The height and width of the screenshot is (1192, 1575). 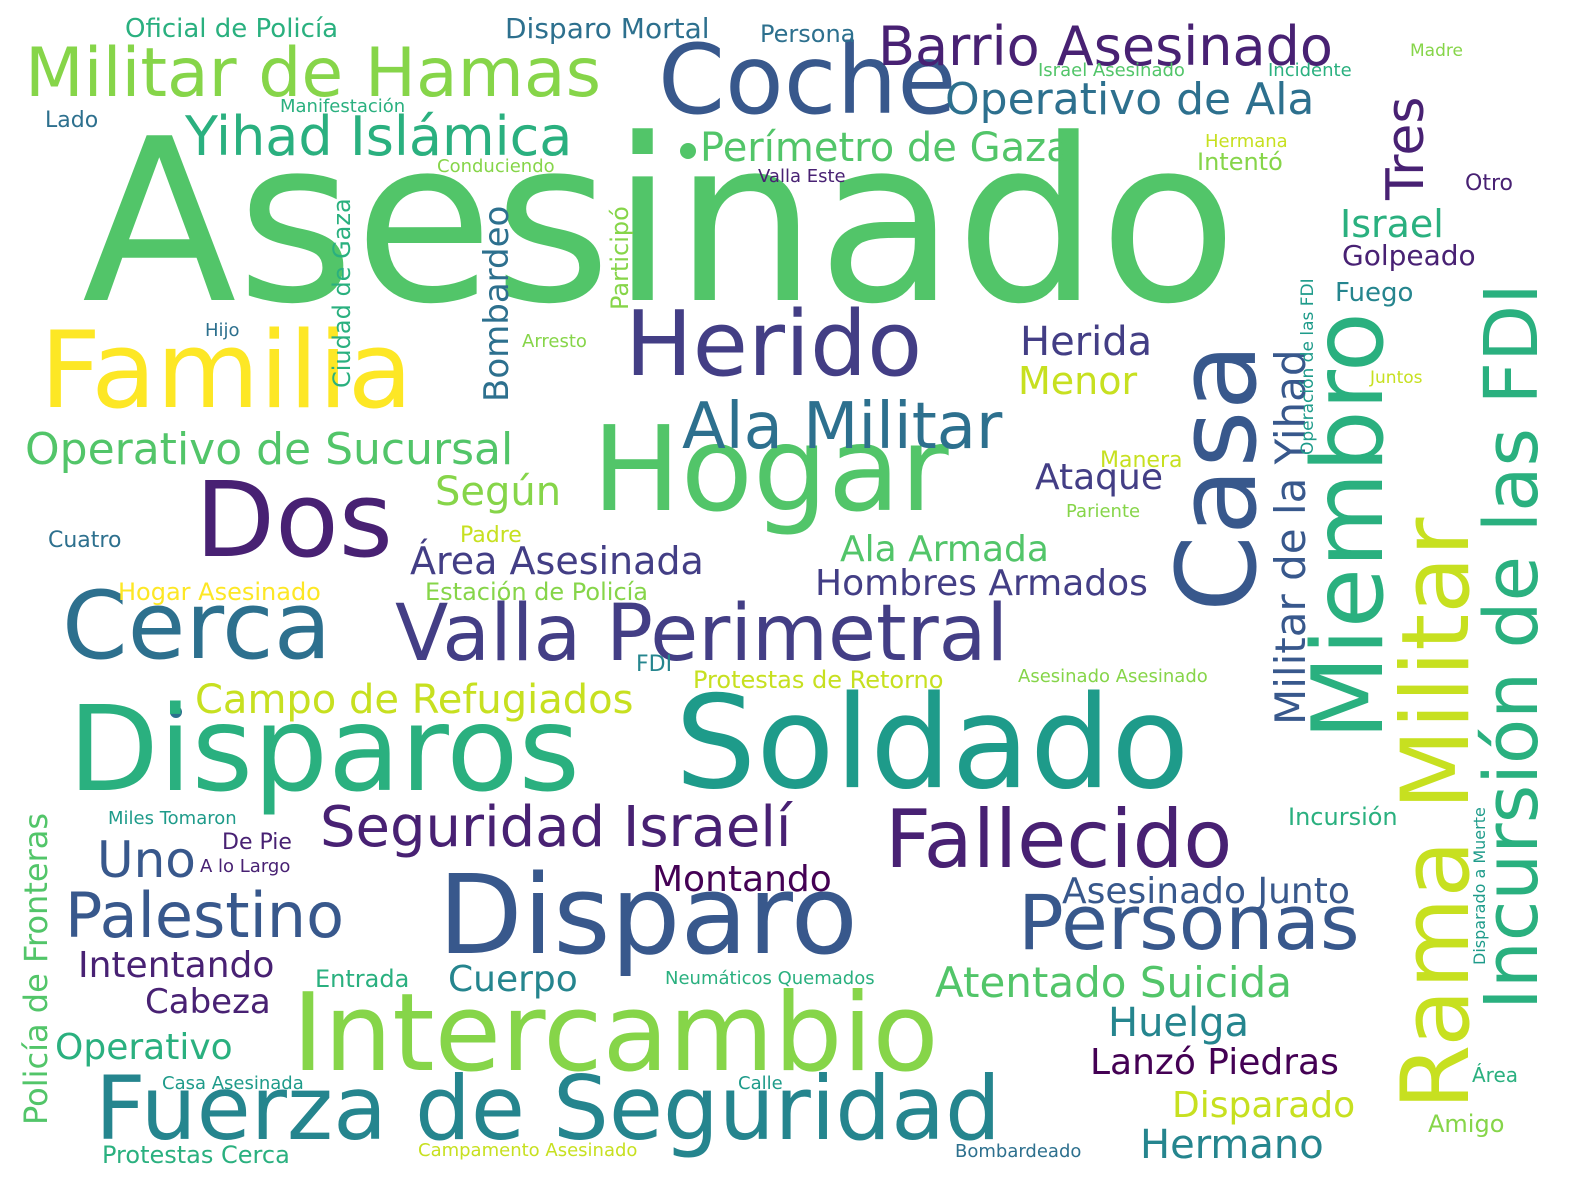 I want to click on word-neumaticos-quemados: Neumáticos Quemados, so click(x=770, y=978).